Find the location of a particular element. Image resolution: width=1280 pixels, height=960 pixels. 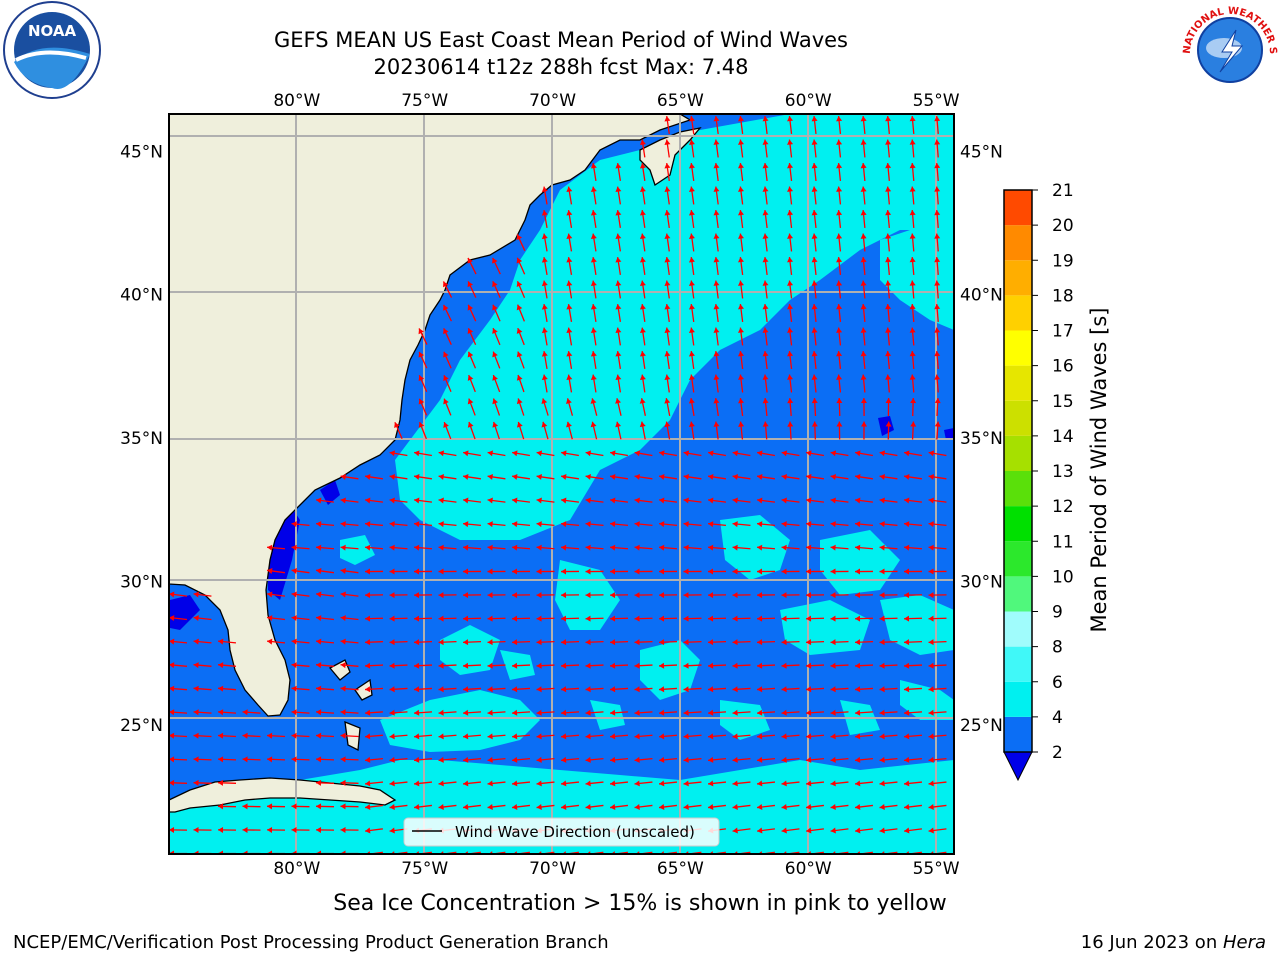

footer-host: Hera is located at coordinates (1244, 942).